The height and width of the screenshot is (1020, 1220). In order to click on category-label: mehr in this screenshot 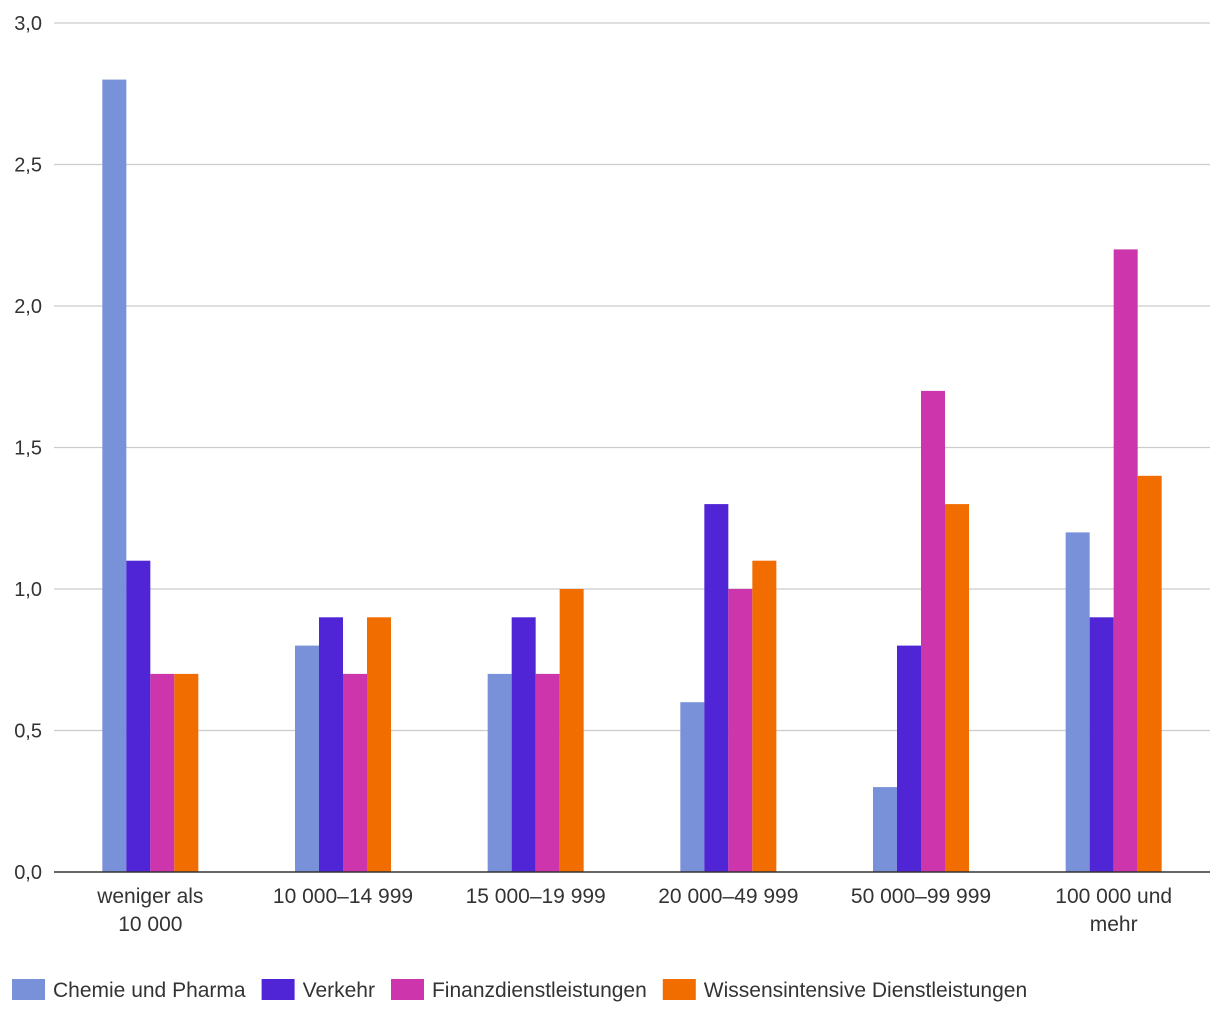, I will do `click(1114, 924)`.